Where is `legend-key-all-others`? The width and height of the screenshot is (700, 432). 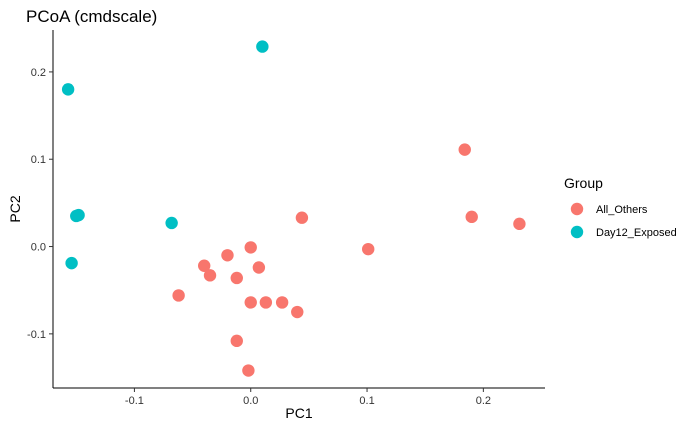 legend-key-all-others is located at coordinates (577, 209).